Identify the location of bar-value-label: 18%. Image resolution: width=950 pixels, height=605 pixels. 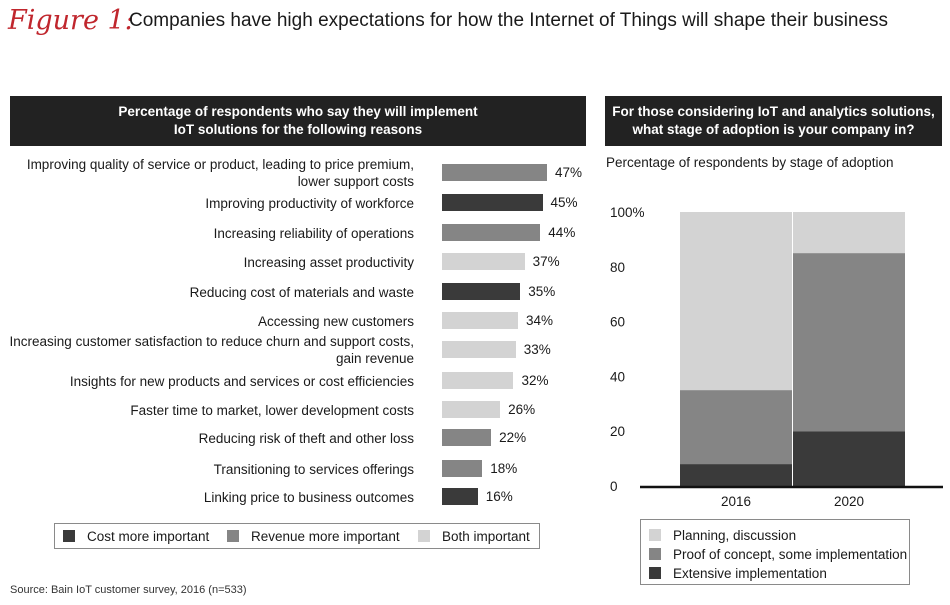
(504, 468).